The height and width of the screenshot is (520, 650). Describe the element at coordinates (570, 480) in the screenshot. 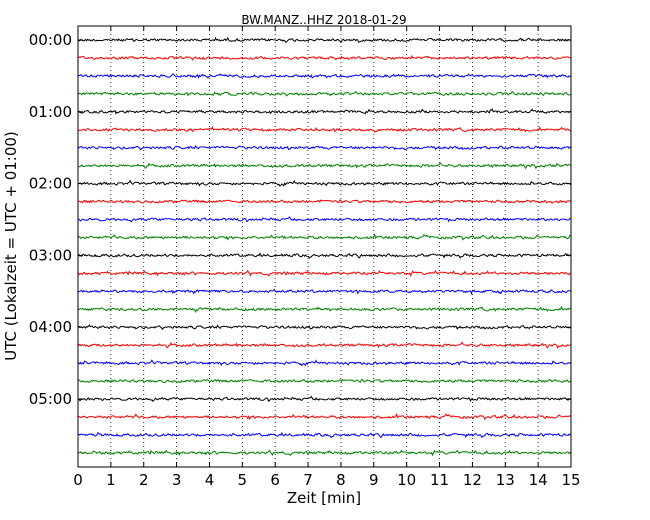

I see `x-tick-label: 15` at that location.